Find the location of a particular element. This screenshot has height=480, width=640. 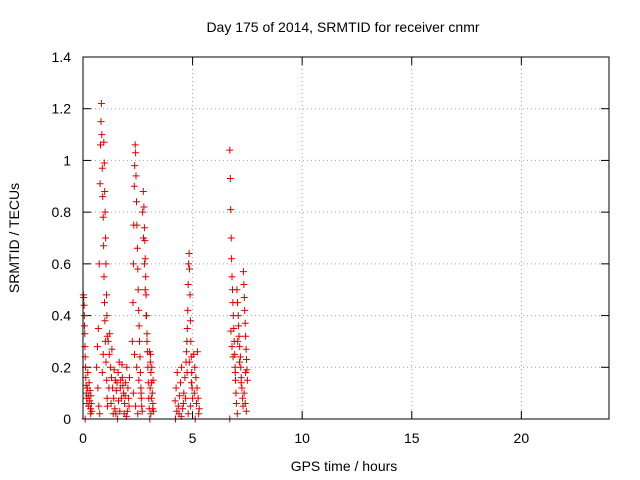

x-axis-label: GPS time / hours is located at coordinates (344, 466).